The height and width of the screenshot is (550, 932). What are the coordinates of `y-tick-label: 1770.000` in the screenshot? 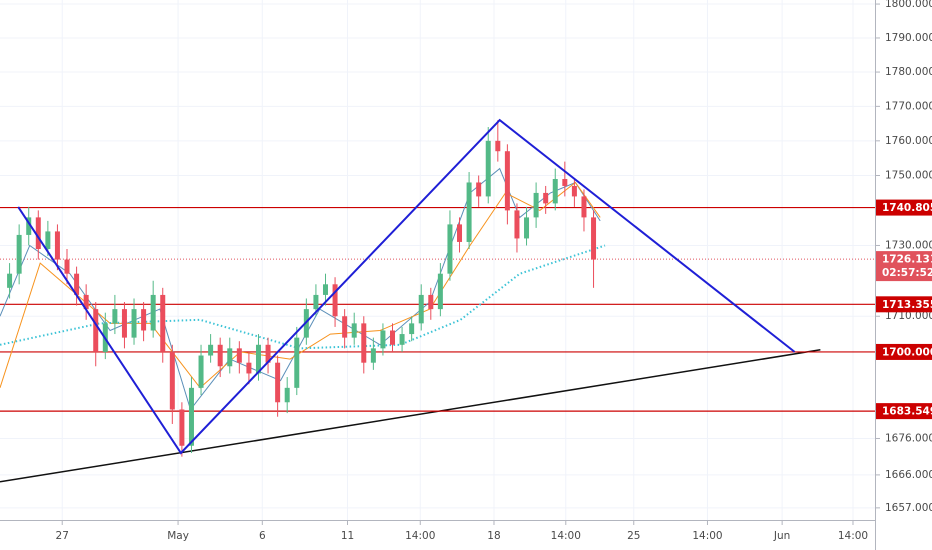 It's located at (908, 106).